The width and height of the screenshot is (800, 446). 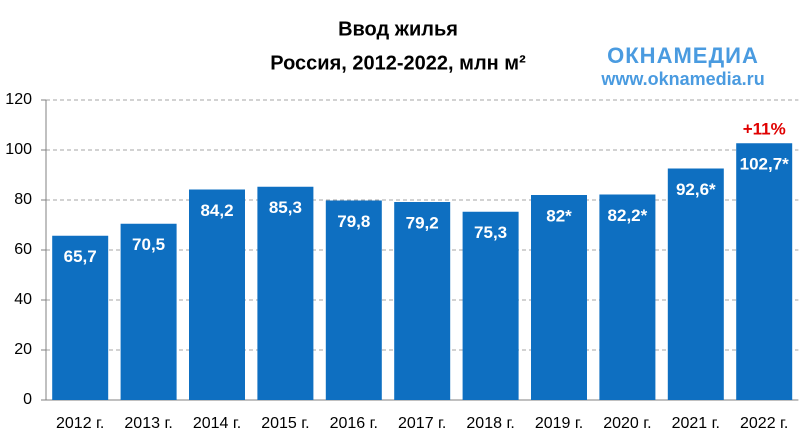 What do you see at coordinates (490, 232) in the screenshot?
I see `value-label: 75,3` at bounding box center [490, 232].